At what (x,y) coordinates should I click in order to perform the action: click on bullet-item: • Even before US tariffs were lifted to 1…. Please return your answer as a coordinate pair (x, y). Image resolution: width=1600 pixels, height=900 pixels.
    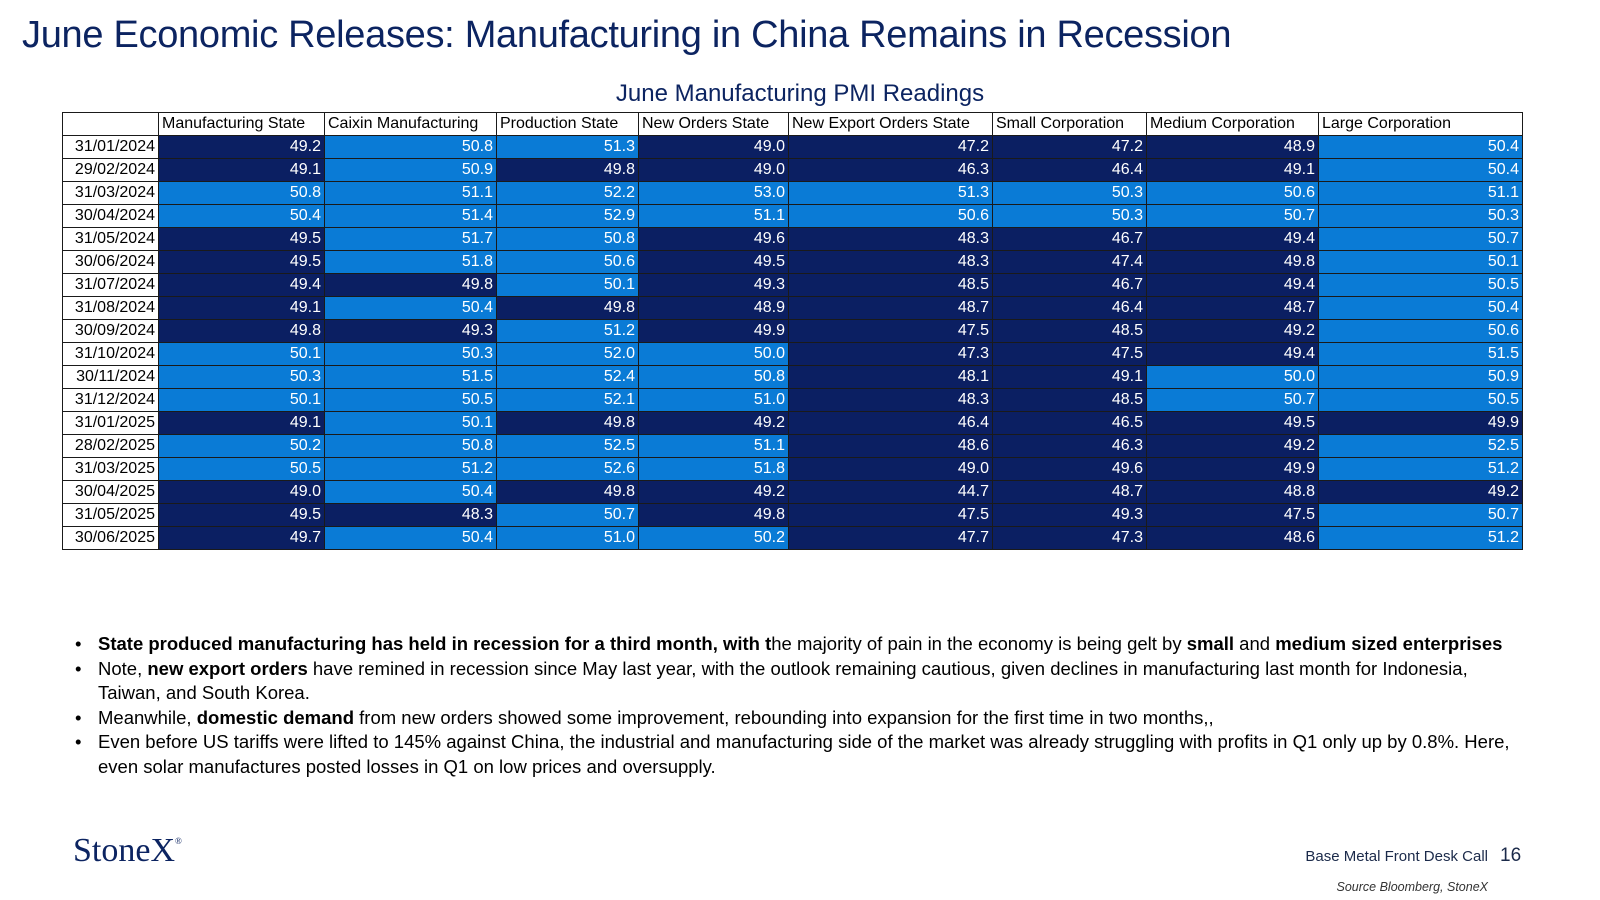
    Looking at the image, I should click on (802, 754).